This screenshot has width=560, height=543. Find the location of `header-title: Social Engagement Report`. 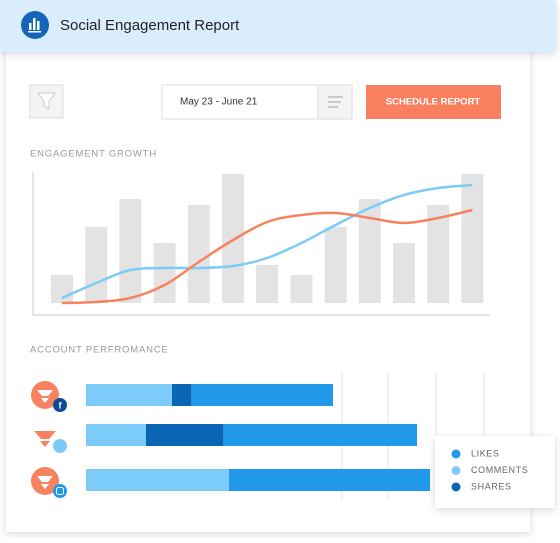

header-title: Social Engagement Report is located at coordinates (150, 25).